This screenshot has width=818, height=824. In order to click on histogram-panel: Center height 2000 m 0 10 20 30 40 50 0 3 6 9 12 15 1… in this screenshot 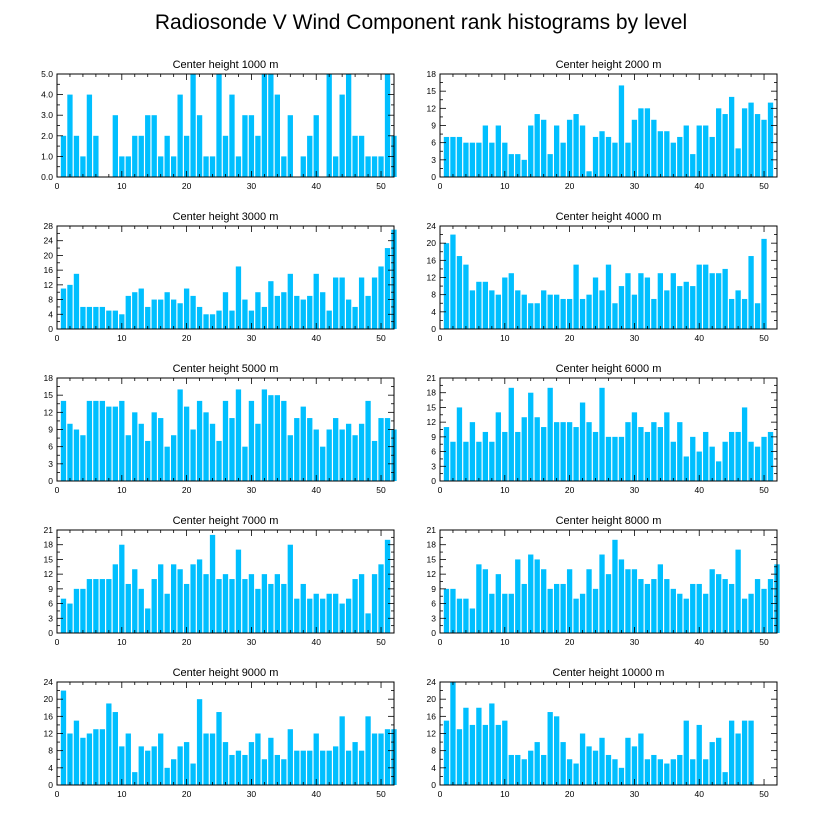, I will do `click(602, 125)`.